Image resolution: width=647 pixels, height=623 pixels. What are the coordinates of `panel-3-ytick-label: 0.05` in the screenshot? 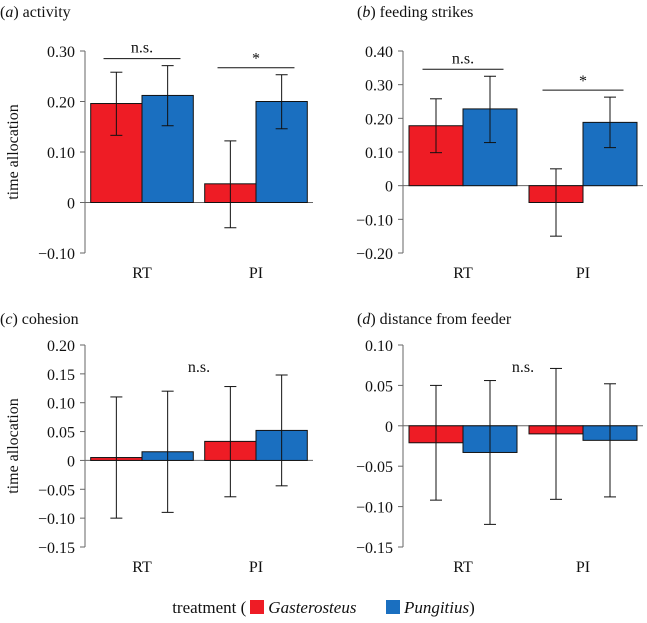 It's located at (61, 433).